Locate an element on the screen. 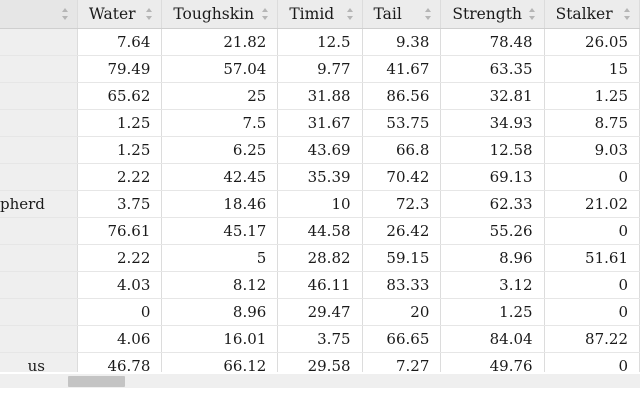 This screenshot has width=640, height=400. table-cell: 5 is located at coordinates (220, 258).